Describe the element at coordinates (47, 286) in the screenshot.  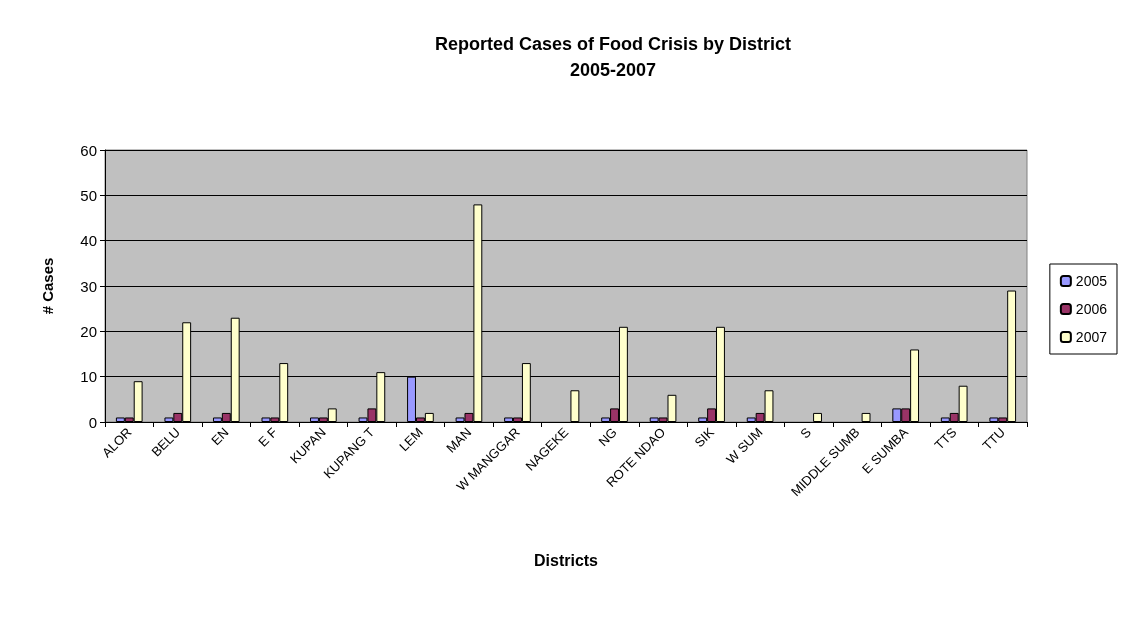
I see `y-axis-title: # Cases` at that location.